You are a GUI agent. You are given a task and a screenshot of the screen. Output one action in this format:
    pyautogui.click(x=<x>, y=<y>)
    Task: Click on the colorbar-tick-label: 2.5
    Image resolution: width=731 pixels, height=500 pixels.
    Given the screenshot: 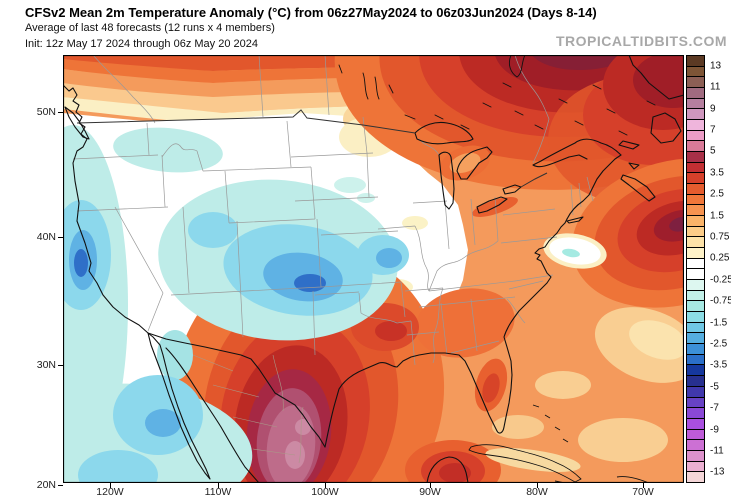 What is the action you would take?
    pyautogui.click(x=717, y=194)
    